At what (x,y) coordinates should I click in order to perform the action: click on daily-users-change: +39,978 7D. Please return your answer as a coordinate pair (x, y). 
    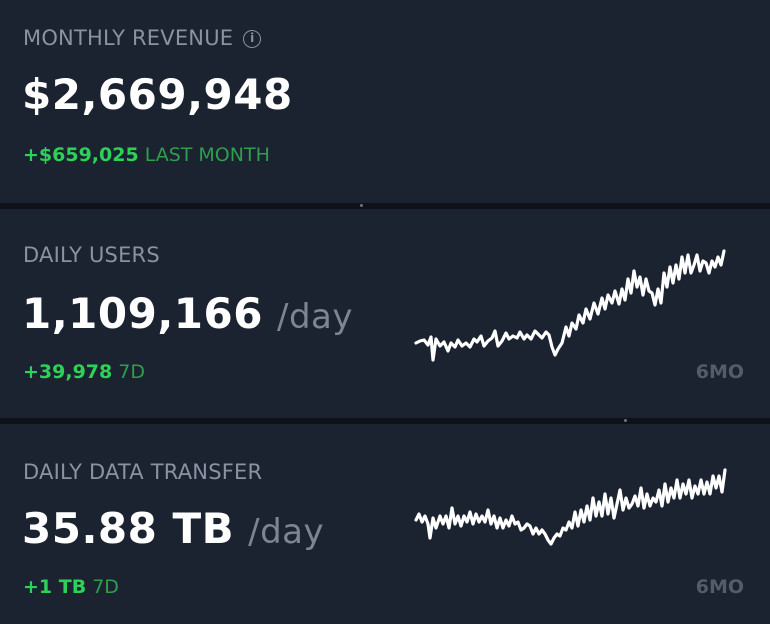
    Looking at the image, I should click on (84, 372).